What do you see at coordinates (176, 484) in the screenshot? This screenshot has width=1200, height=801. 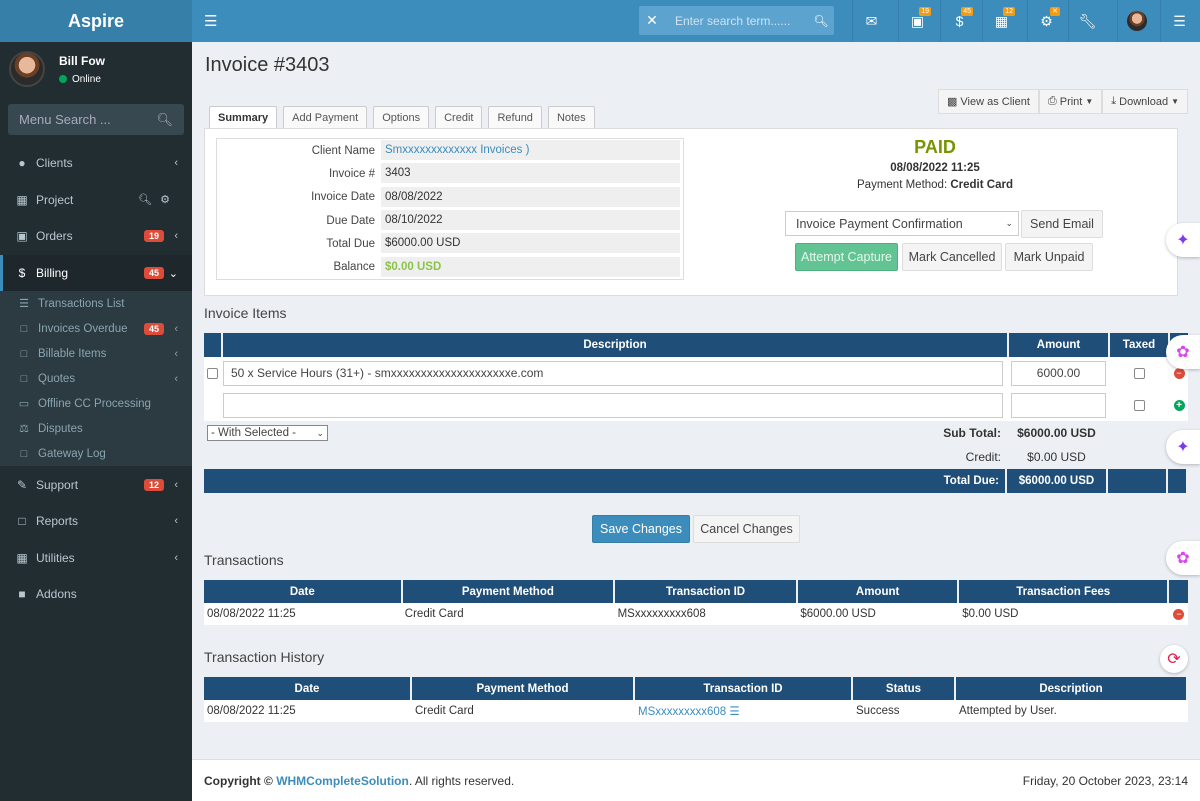 I see `chevron-left-icon: ‹` at bounding box center [176, 484].